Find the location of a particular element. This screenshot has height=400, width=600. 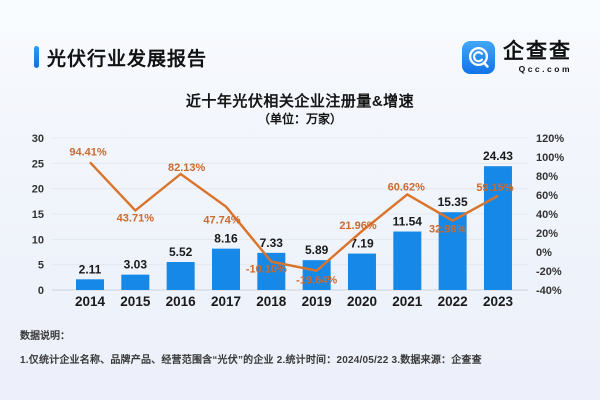

x-axis-label: 2023 is located at coordinates (498, 301).